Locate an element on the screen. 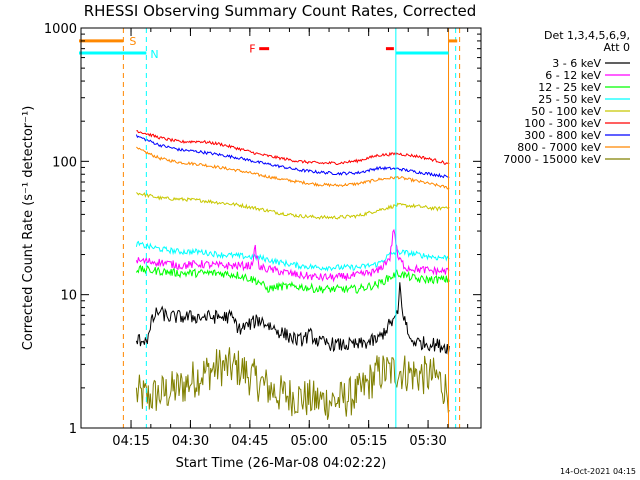 The height and width of the screenshot is (480, 640). legend-label-800-7000-kev: 800 - 7000 keV is located at coordinates (559, 147).